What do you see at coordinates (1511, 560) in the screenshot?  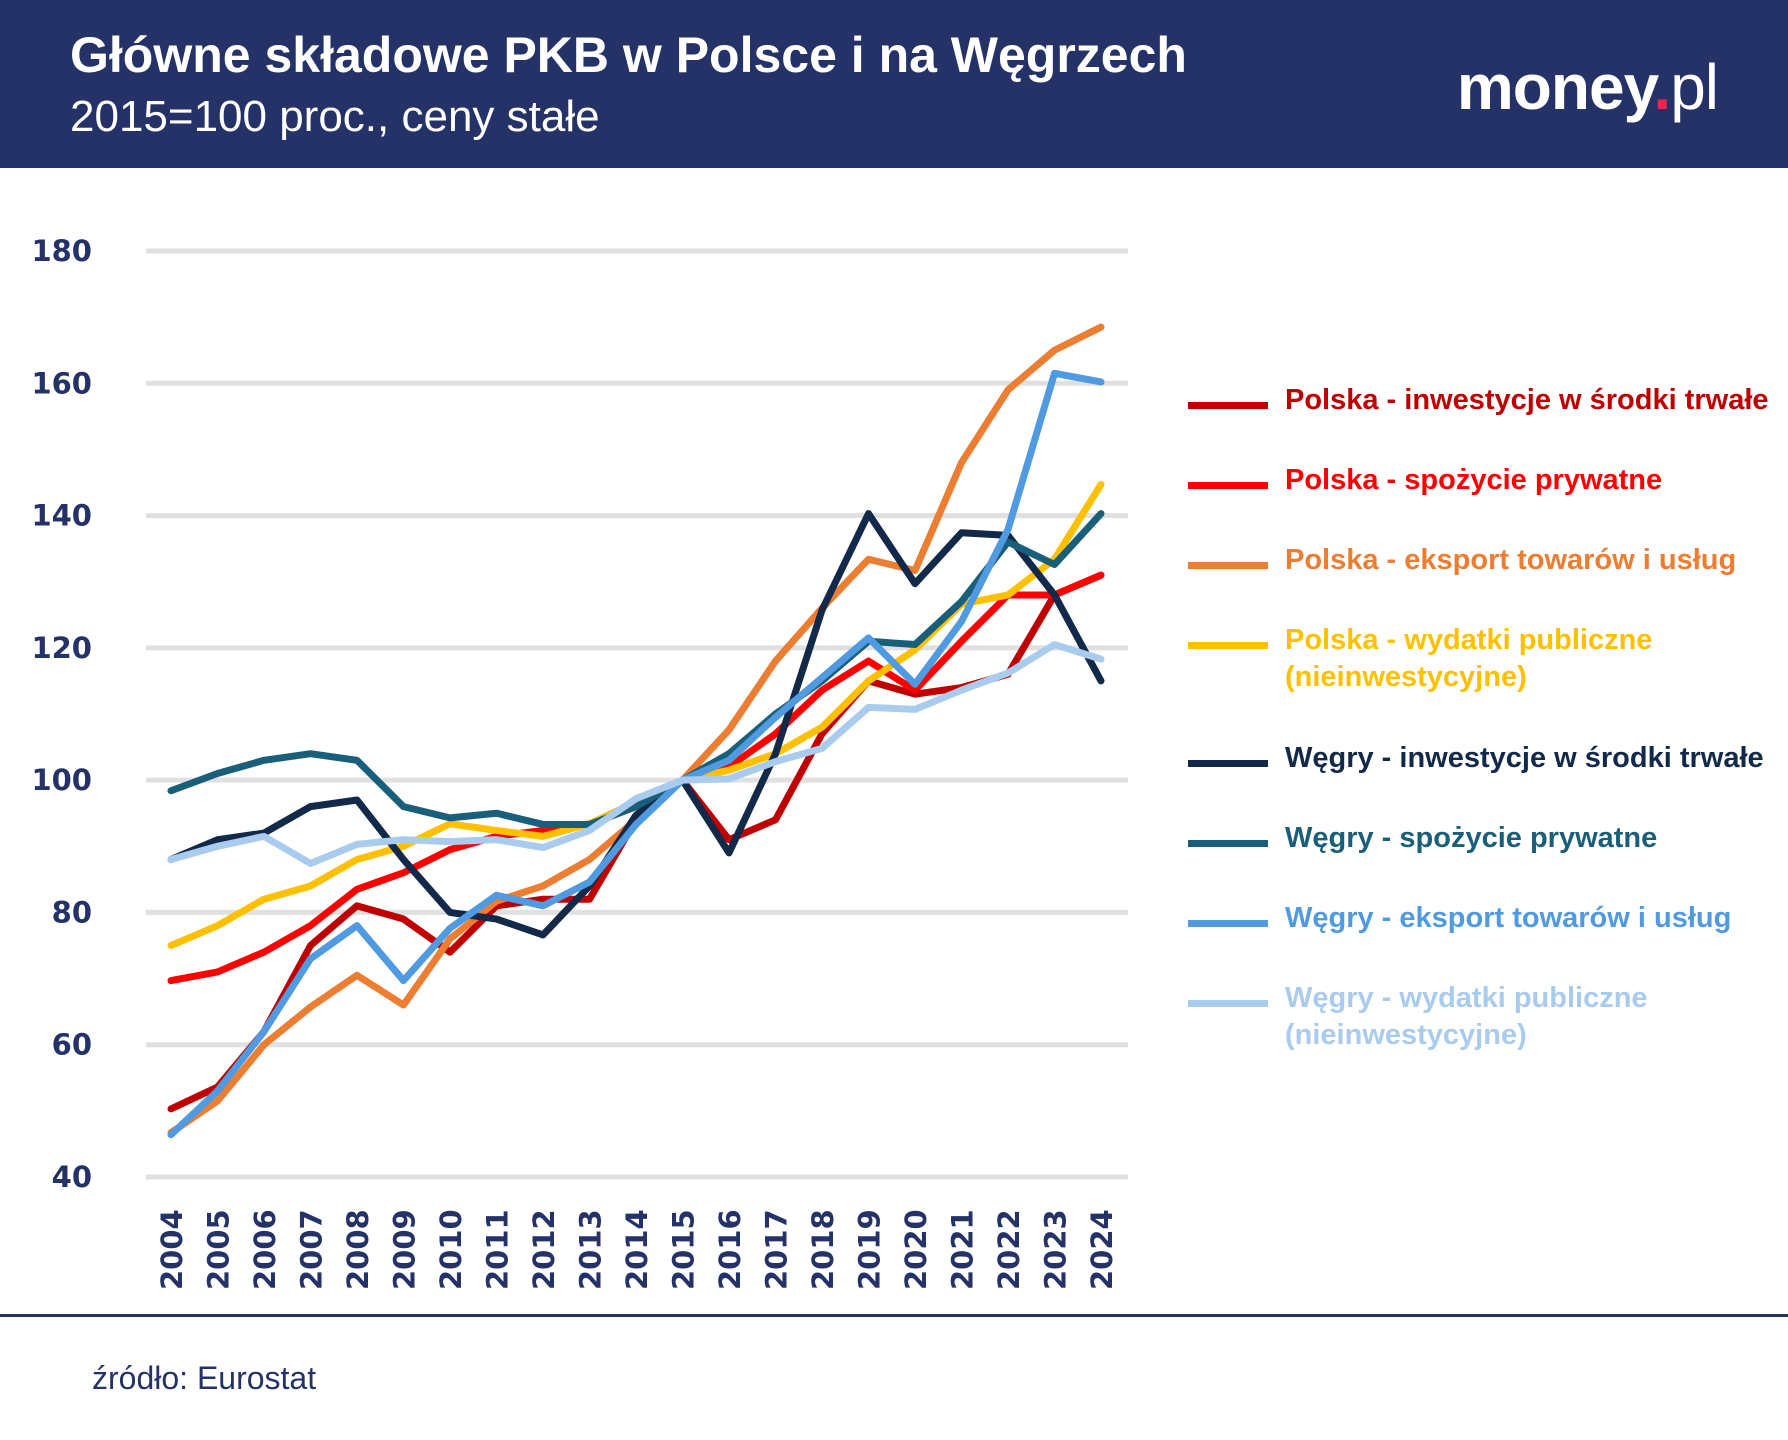 I see `legend-label: Polska - eksport towarów i usług` at bounding box center [1511, 560].